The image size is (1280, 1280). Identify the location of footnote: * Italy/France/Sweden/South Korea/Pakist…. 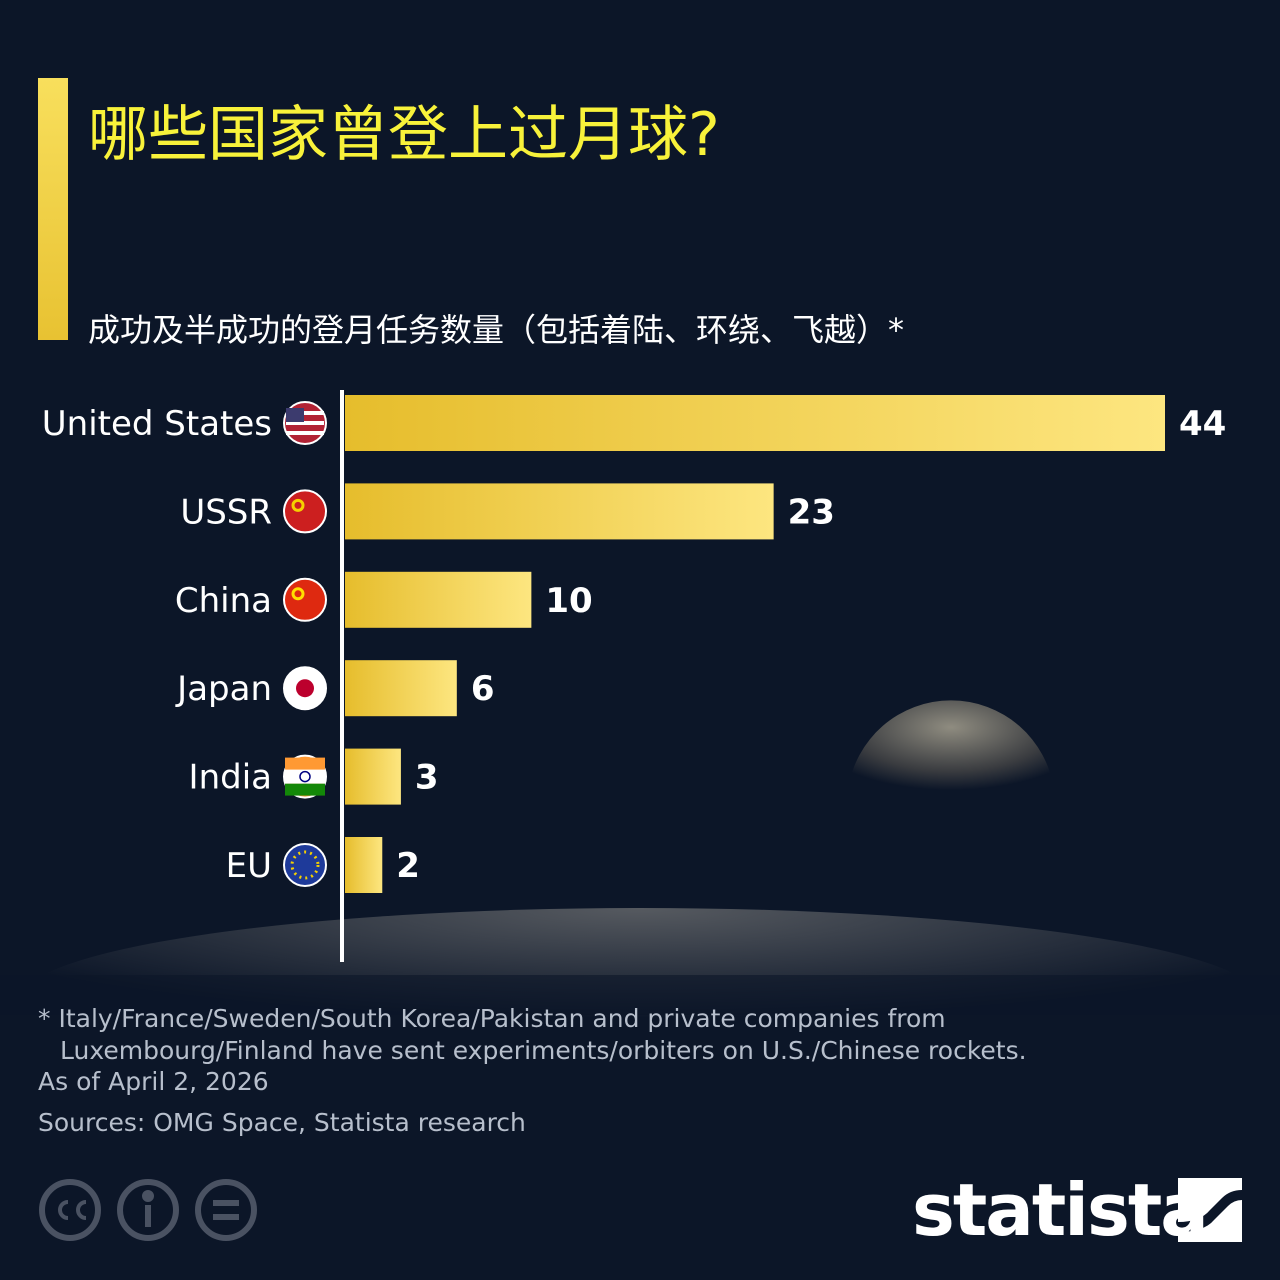
(532, 1034).